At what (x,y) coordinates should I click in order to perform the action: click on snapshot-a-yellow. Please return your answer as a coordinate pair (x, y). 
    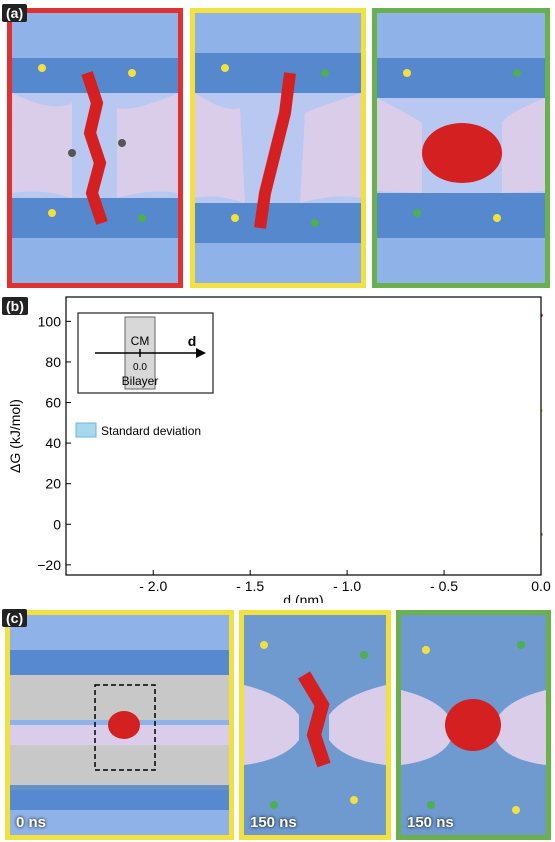
    Looking at the image, I should click on (278, 148).